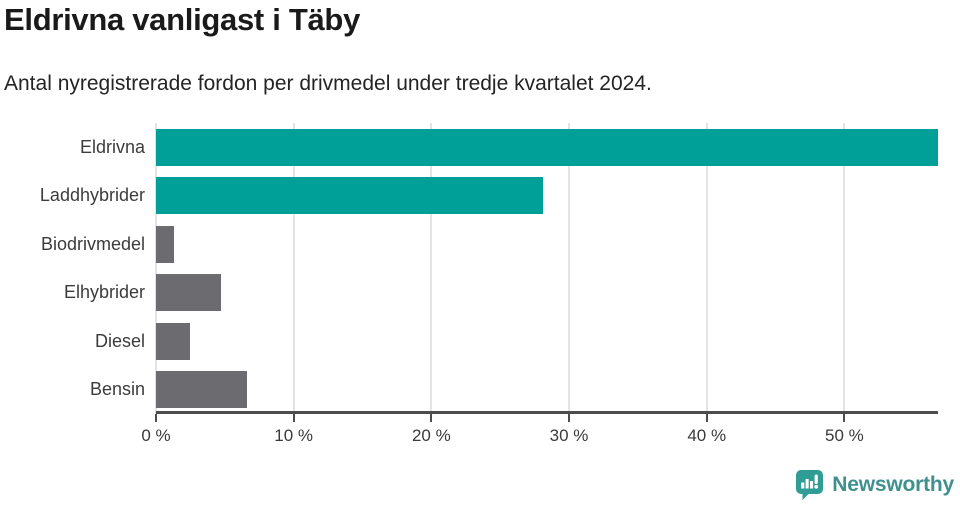 The width and height of the screenshot is (960, 505). I want to click on category-label: Laddhybrider, so click(92, 195).